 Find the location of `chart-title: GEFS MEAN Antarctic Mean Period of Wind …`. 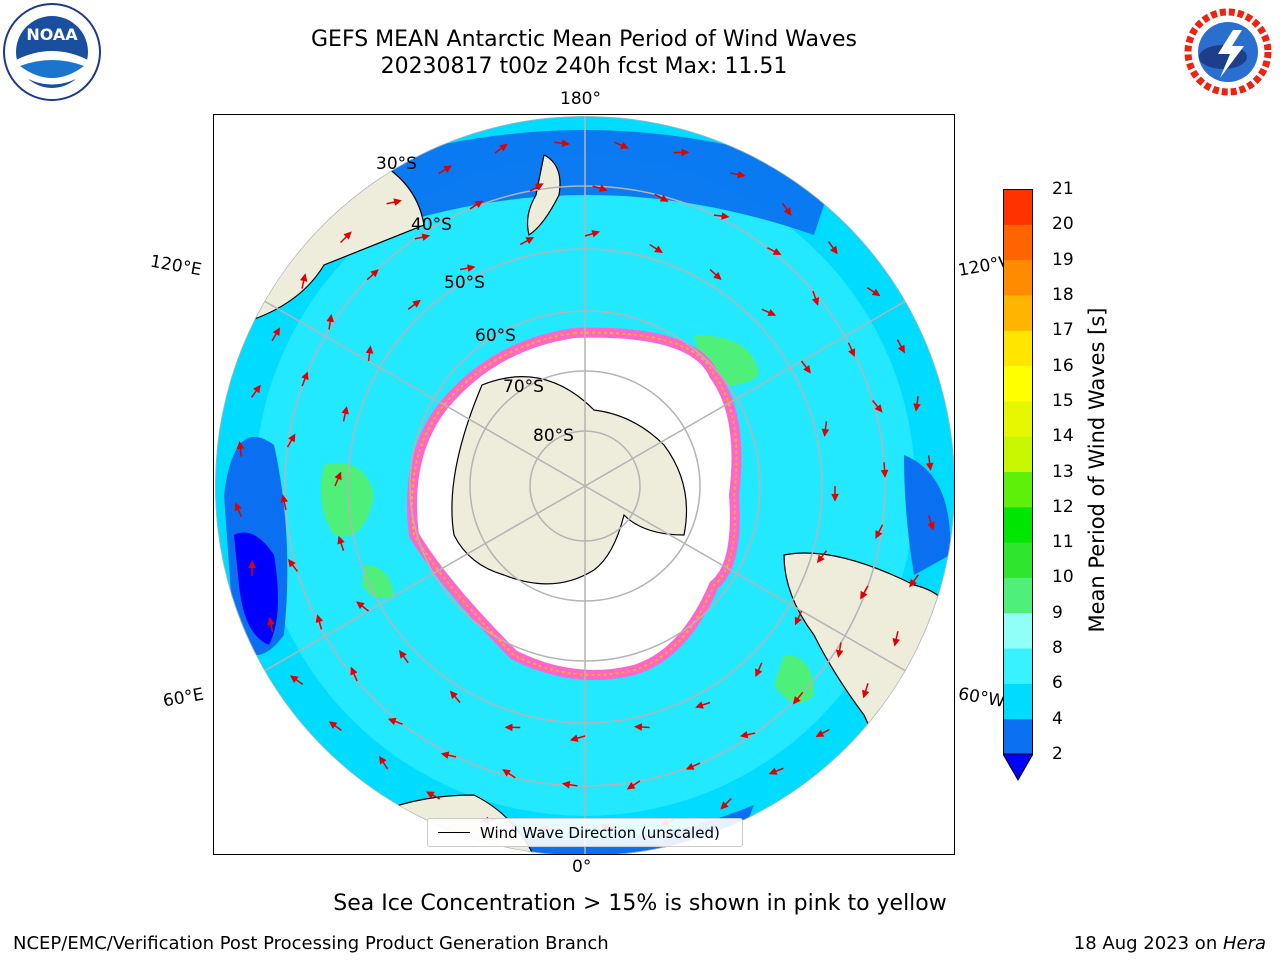

chart-title: GEFS MEAN Antarctic Mean Period of Wind … is located at coordinates (584, 39).